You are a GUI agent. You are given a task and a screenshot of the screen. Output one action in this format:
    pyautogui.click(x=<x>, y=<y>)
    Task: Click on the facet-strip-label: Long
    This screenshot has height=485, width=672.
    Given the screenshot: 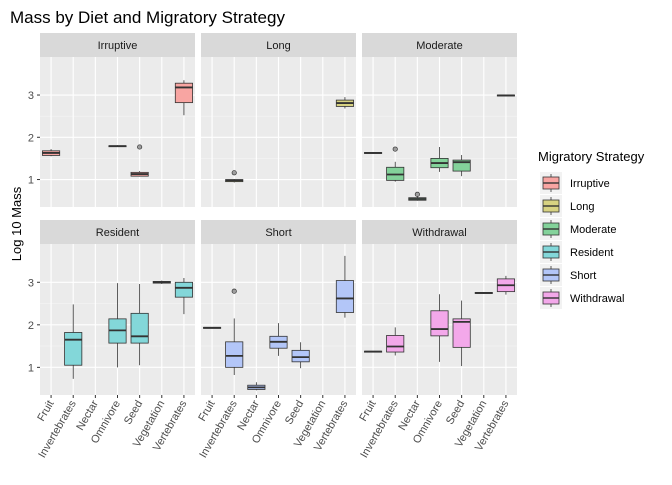 What is the action you would take?
    pyautogui.click(x=278, y=46)
    